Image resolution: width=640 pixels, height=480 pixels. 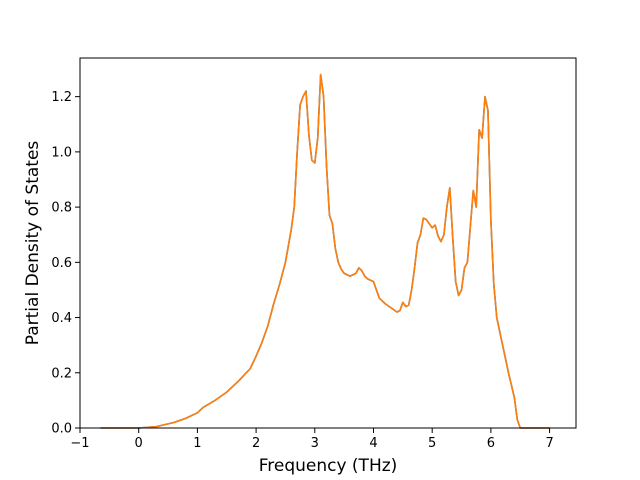 What do you see at coordinates (61, 97) in the screenshot?
I see `y-tick-label: 1.2` at bounding box center [61, 97].